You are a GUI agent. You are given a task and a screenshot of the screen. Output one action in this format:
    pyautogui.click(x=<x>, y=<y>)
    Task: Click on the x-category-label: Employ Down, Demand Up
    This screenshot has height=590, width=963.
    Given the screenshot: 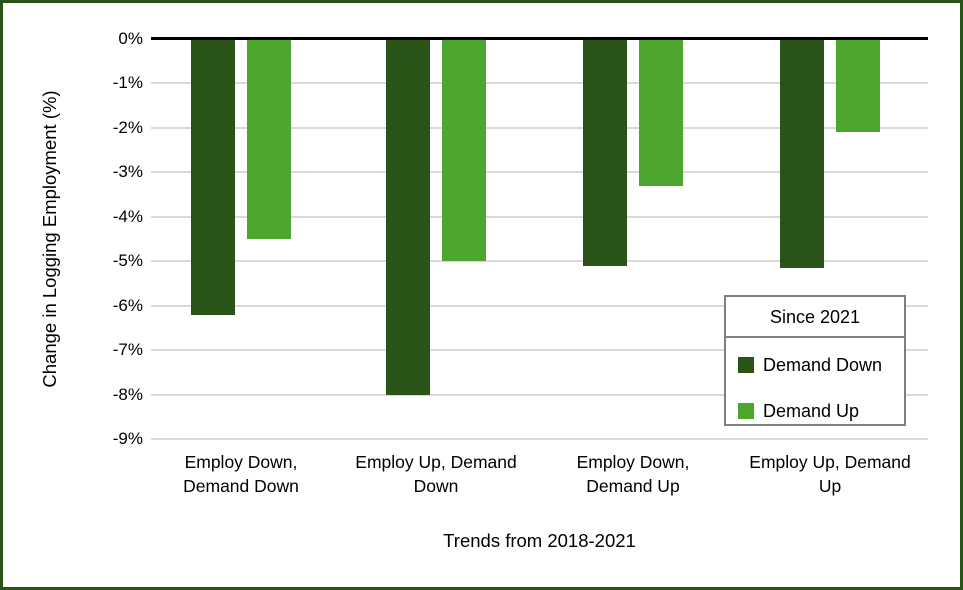 What is the action you would take?
    pyautogui.click(x=633, y=474)
    